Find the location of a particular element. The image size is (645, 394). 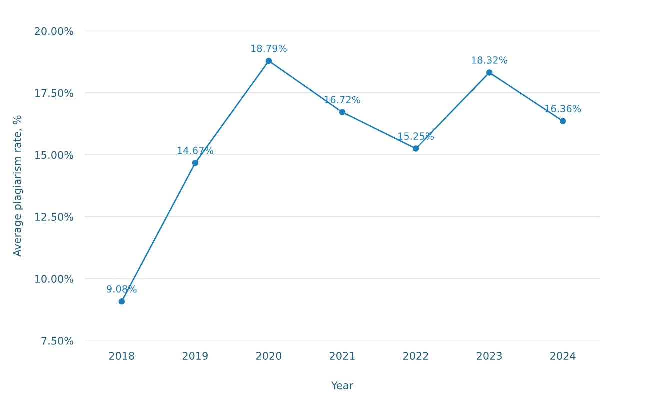

y-tick-label: 10.00% is located at coordinates (54, 279).